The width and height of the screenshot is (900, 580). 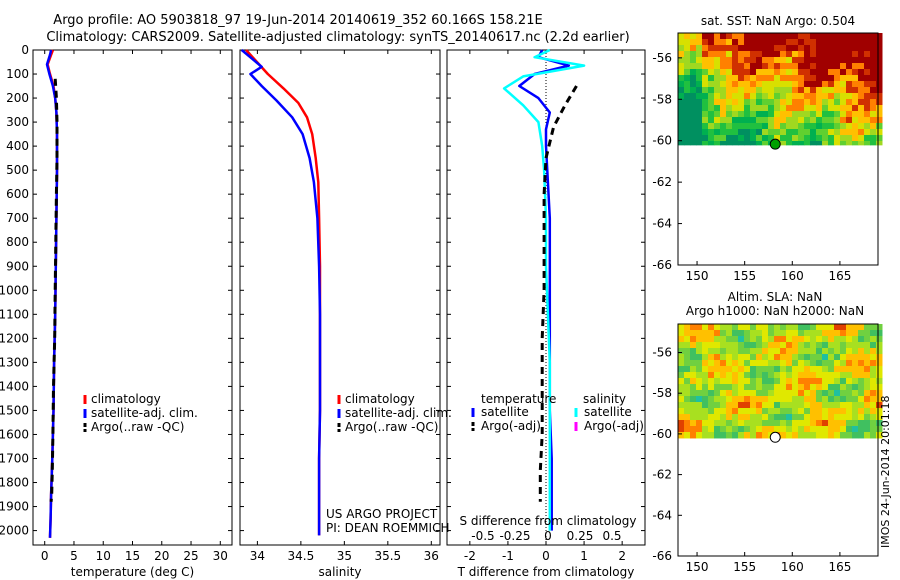 I want to click on sla_map-ytick-label: -62, so click(x=662, y=475).